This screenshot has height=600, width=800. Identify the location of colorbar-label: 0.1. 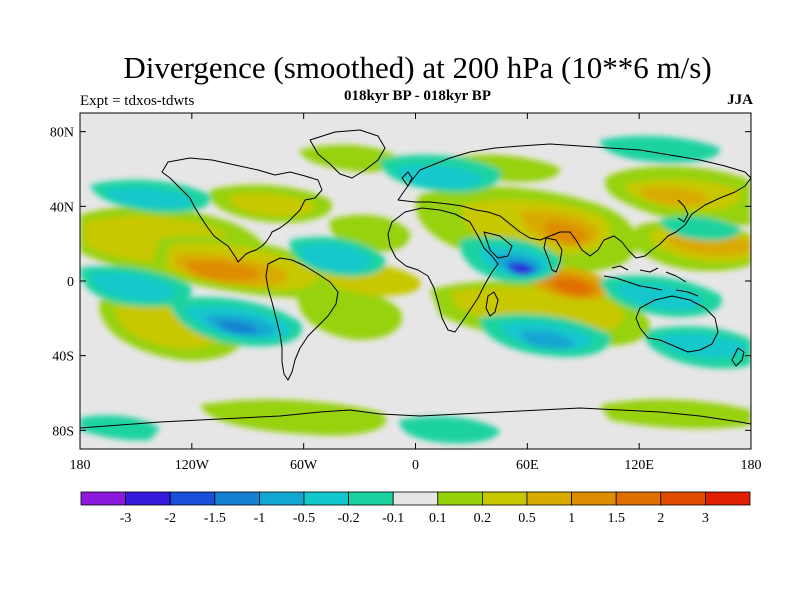
(438, 518).